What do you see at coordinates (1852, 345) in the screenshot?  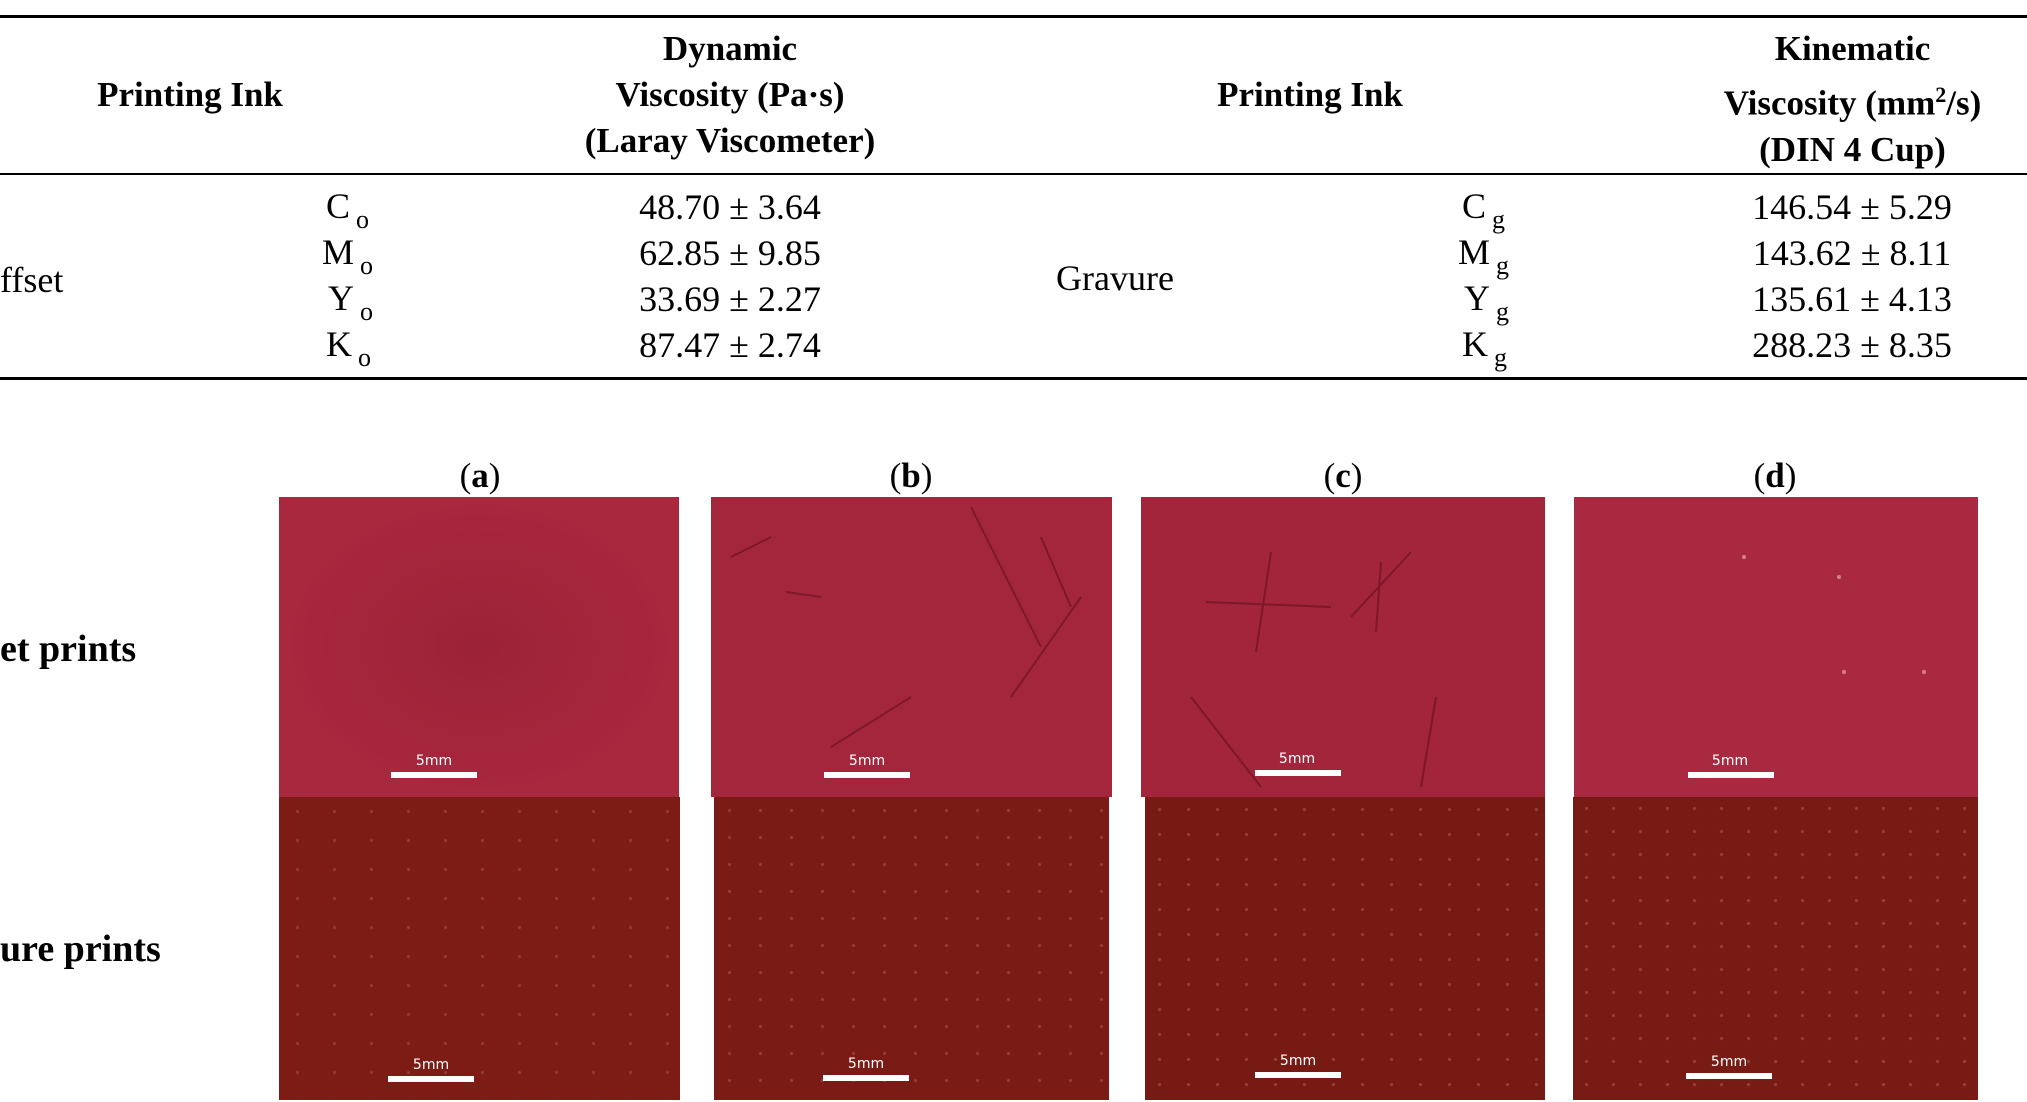 I see `value-gravure-k: 288.23 ± 8.35` at bounding box center [1852, 345].